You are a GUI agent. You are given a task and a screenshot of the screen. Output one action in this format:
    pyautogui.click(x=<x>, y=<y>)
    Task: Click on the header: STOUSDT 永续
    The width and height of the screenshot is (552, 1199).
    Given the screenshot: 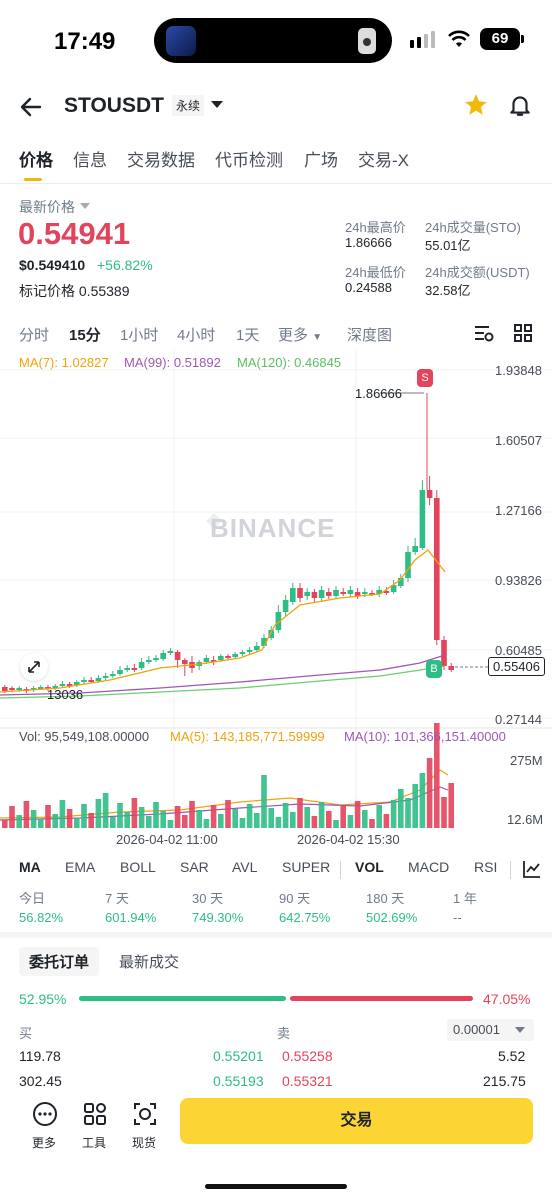 What is the action you would take?
    pyautogui.click(x=276, y=106)
    